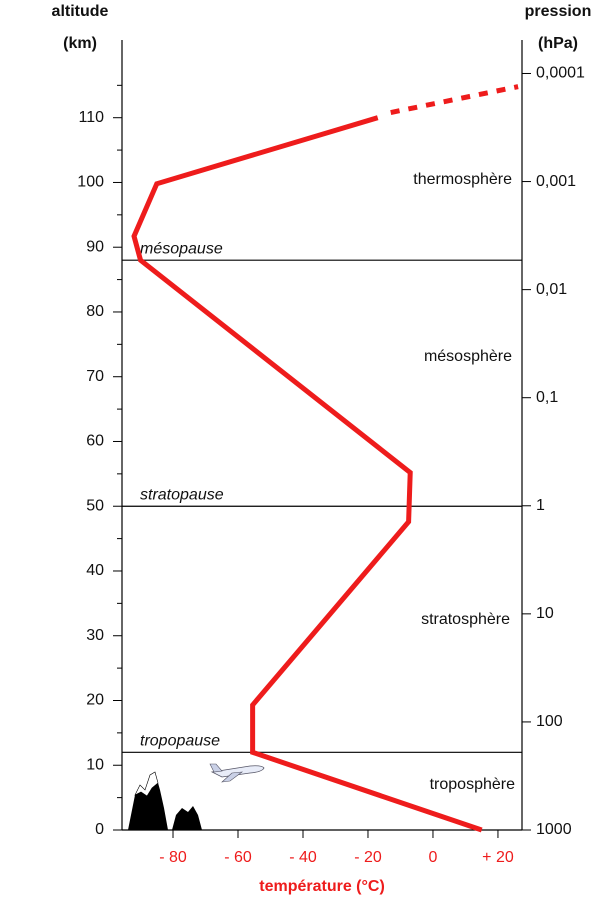 The image size is (600, 897). Describe the element at coordinates (95, 570) in the screenshot. I see `y-tick-label: 40` at that location.